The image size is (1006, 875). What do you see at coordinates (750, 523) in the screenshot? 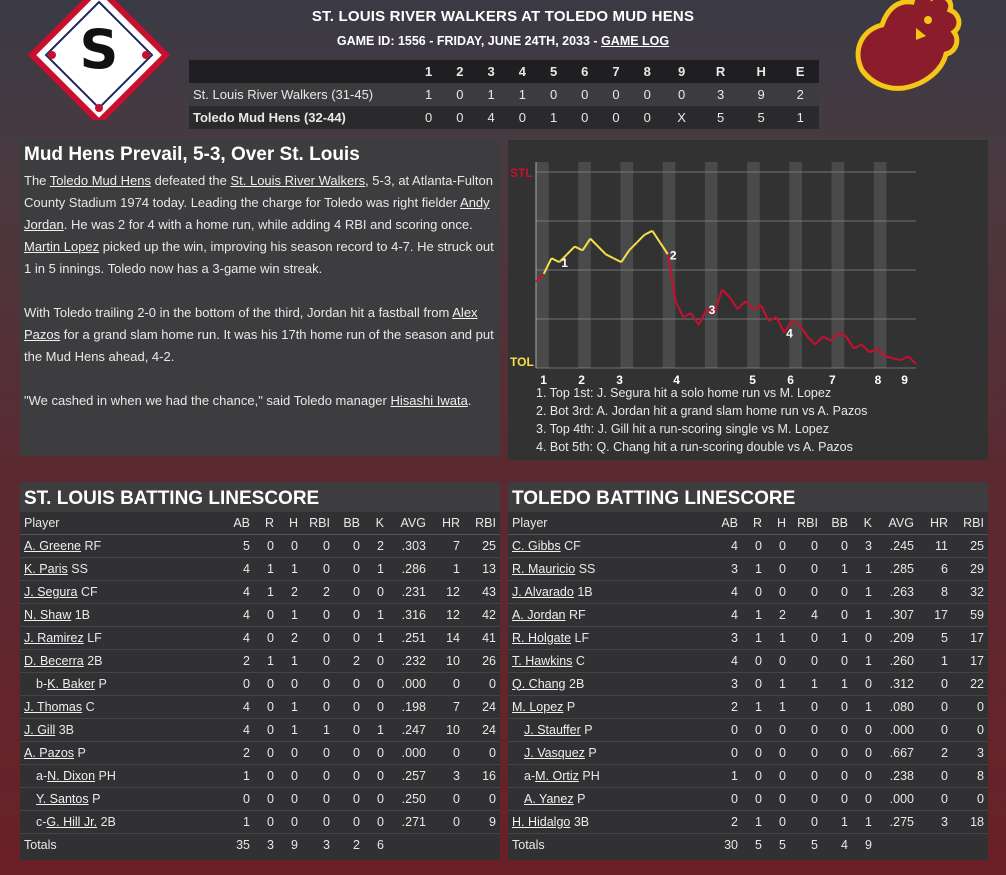
I see `tol-column-header: R` at bounding box center [750, 523].